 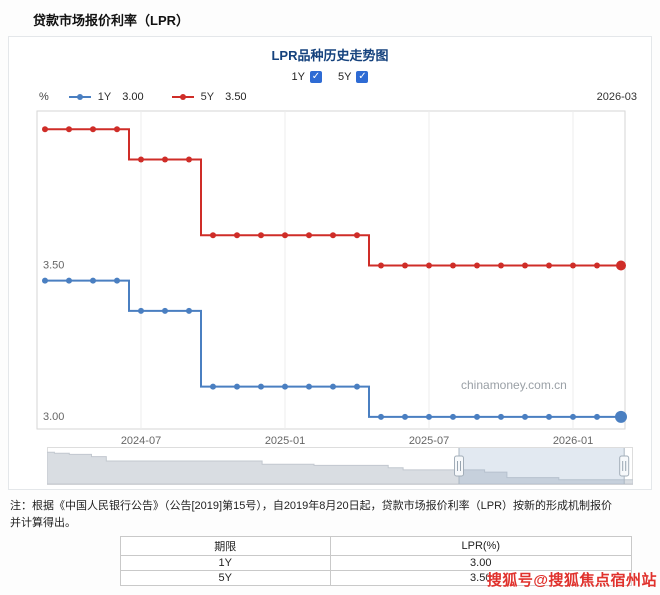 I want to click on series-endpoint-1Y, so click(x=621, y=416).